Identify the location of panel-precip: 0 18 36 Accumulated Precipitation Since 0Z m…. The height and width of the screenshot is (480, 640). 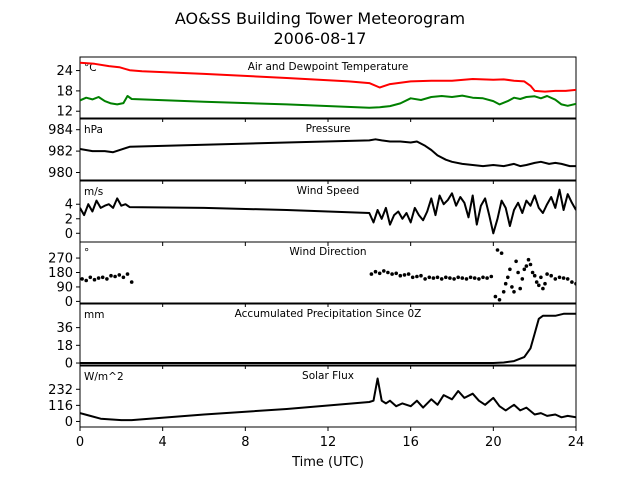
(316, 337).